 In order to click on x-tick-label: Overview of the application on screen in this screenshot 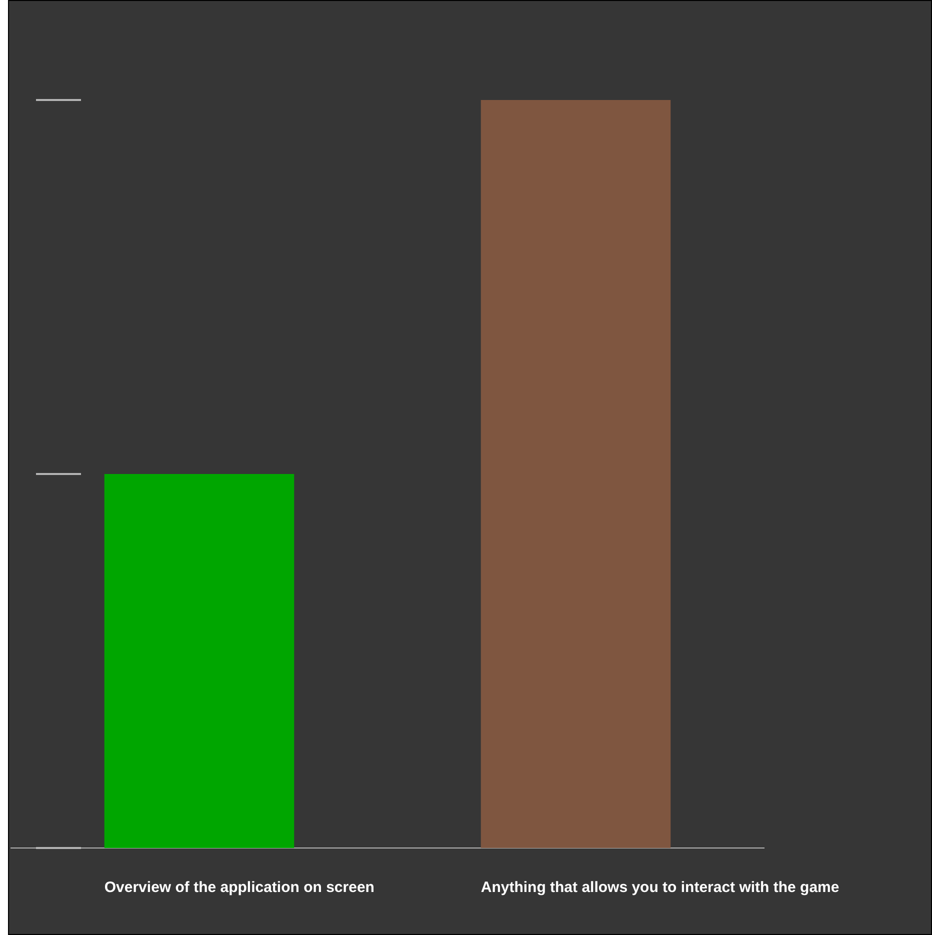, I will do `click(239, 887)`.